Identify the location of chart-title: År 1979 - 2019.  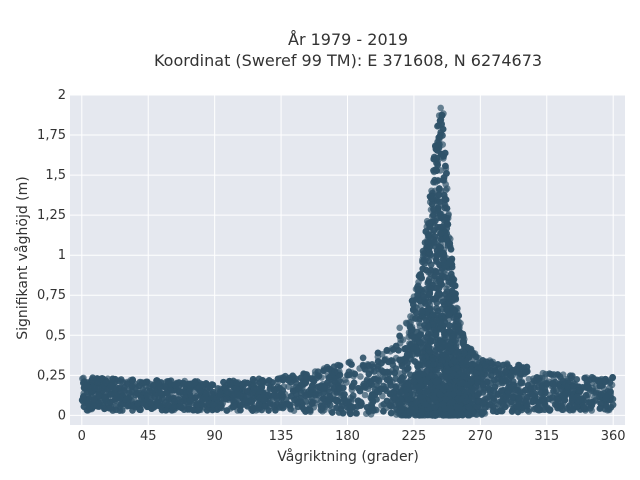
(348, 39).